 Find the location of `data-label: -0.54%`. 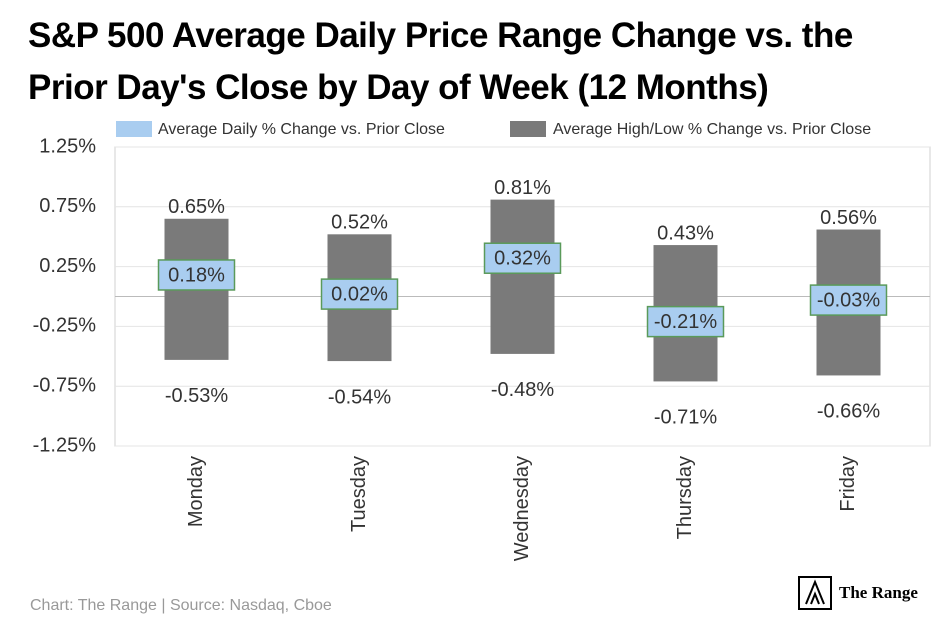

data-label: -0.54% is located at coordinates (360, 397).